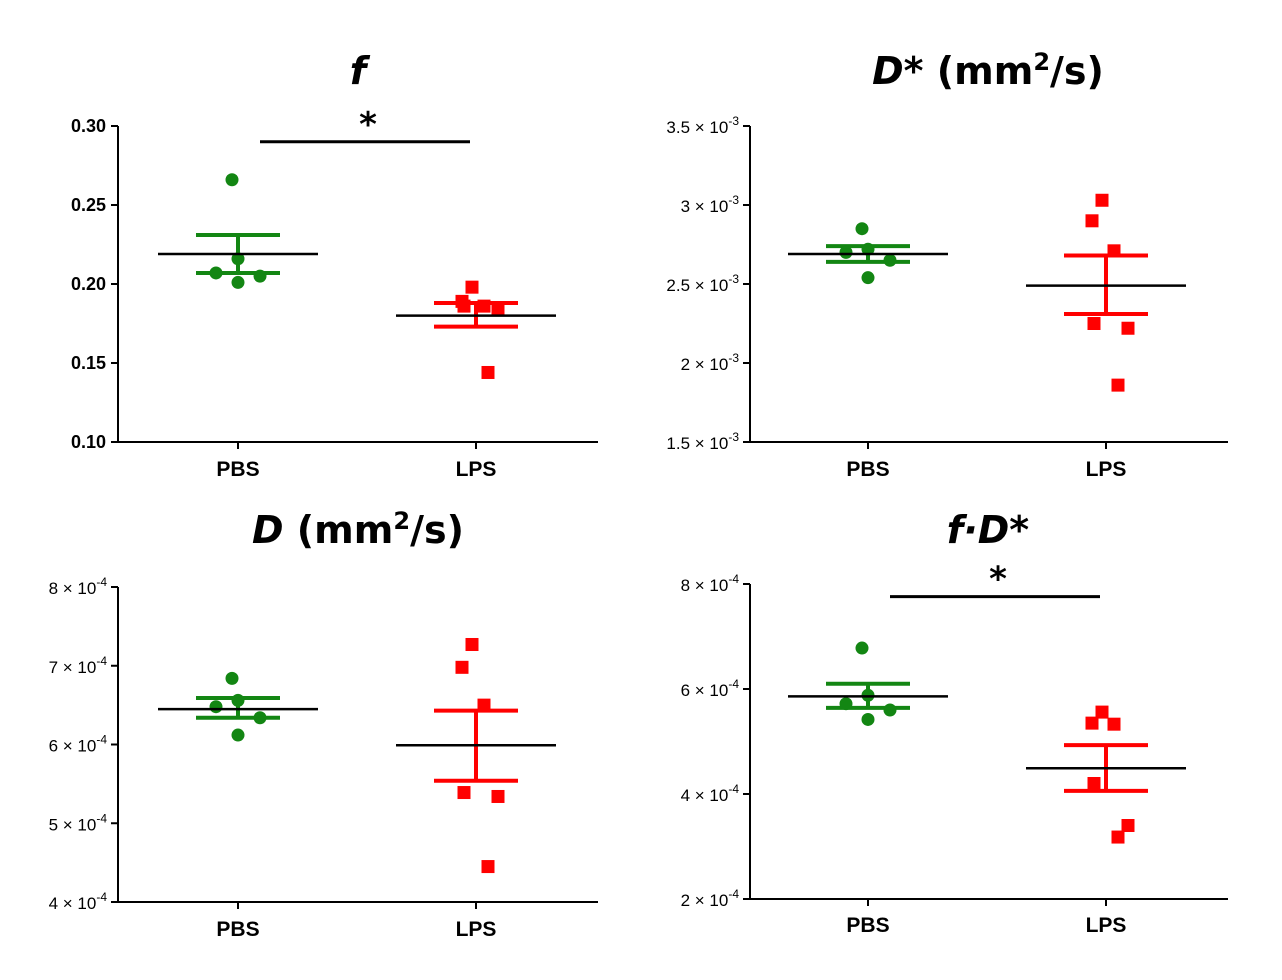  What do you see at coordinates (685, 900) in the screenshot?
I see `y-tick-mantissa: 2` at bounding box center [685, 900].